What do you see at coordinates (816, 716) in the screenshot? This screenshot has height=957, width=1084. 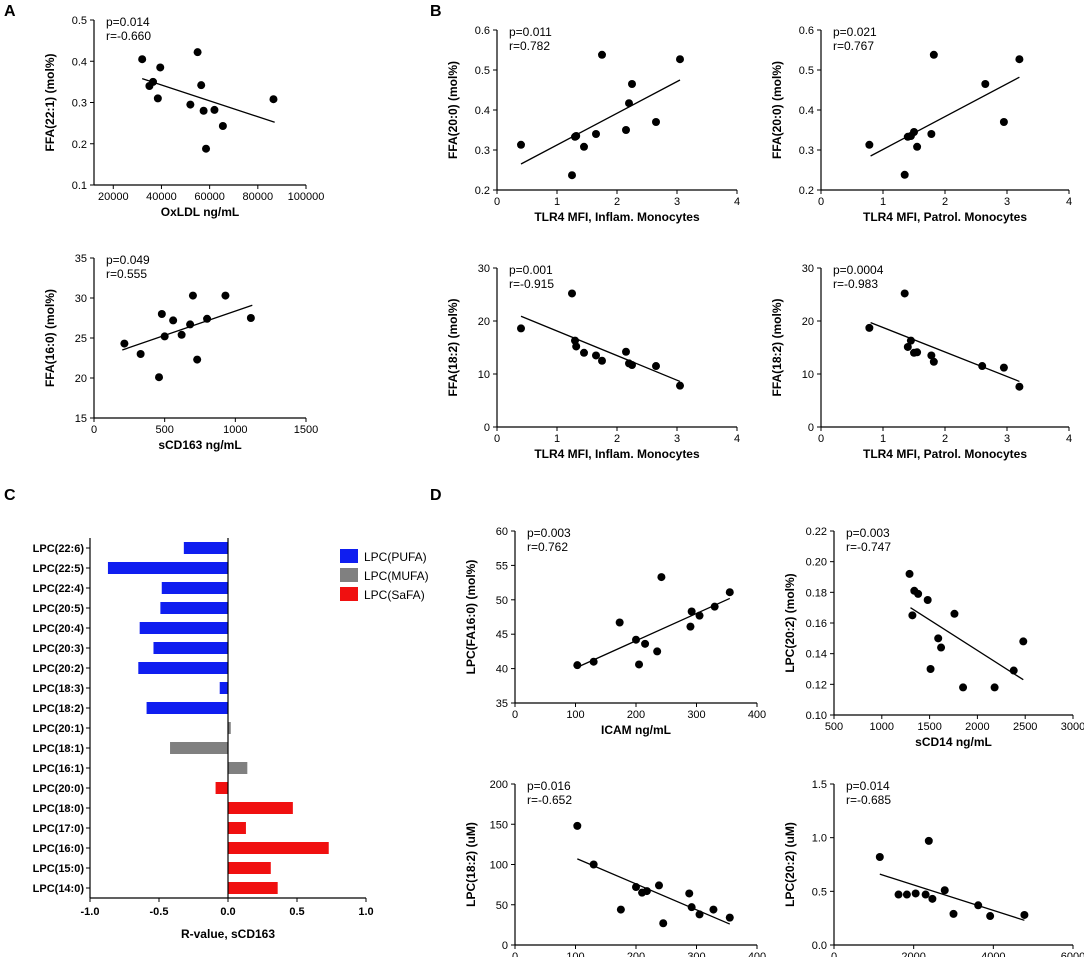 I see `y-tick-label: 0.10` at bounding box center [816, 716].